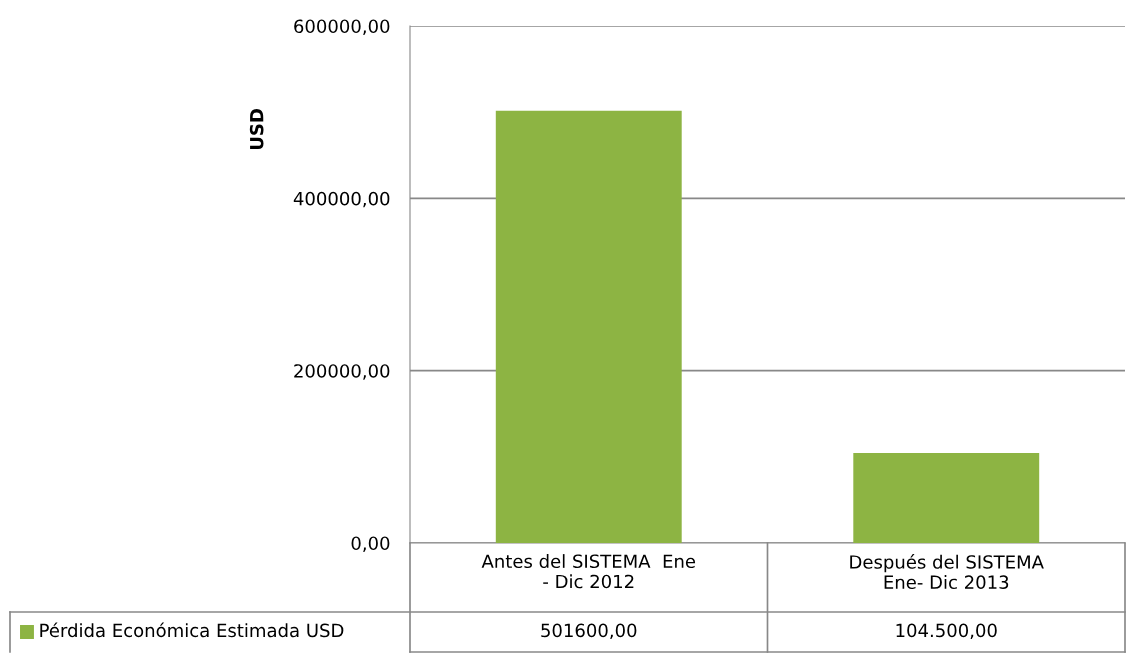  What do you see at coordinates (341, 199) in the screenshot?
I see `y-tick-label: 400000,00` at bounding box center [341, 199].